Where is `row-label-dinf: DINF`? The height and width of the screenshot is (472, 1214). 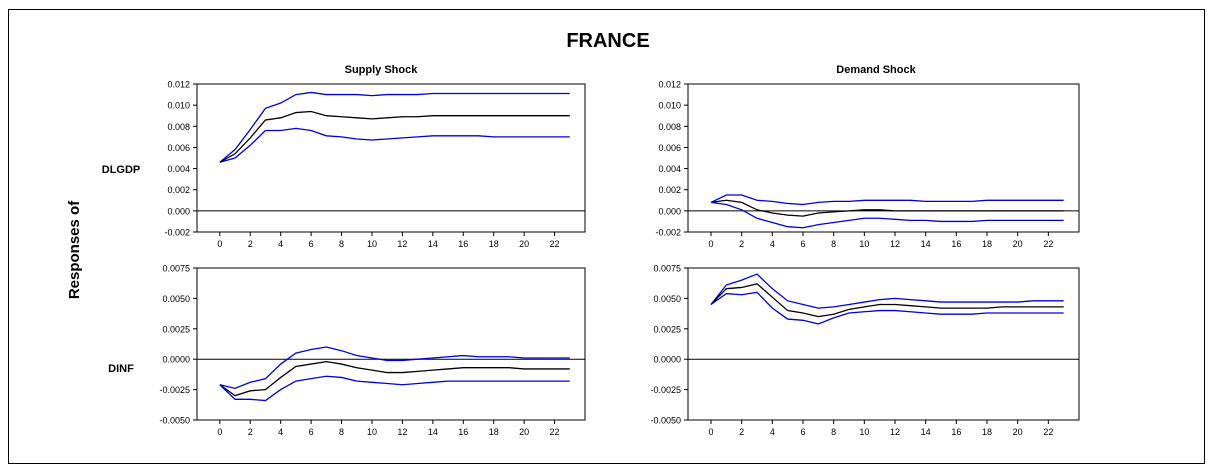
row-label-dinf: DINF is located at coordinates (121, 369).